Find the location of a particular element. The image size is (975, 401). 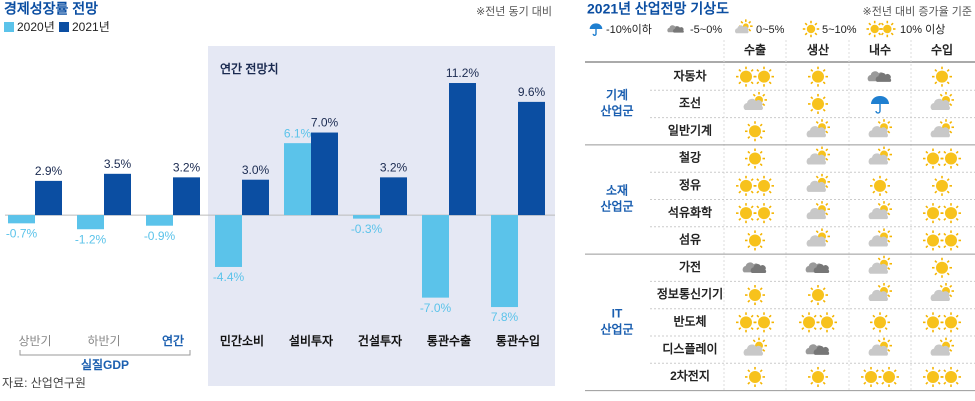

x-tick-label: 연간 is located at coordinates (173, 340).